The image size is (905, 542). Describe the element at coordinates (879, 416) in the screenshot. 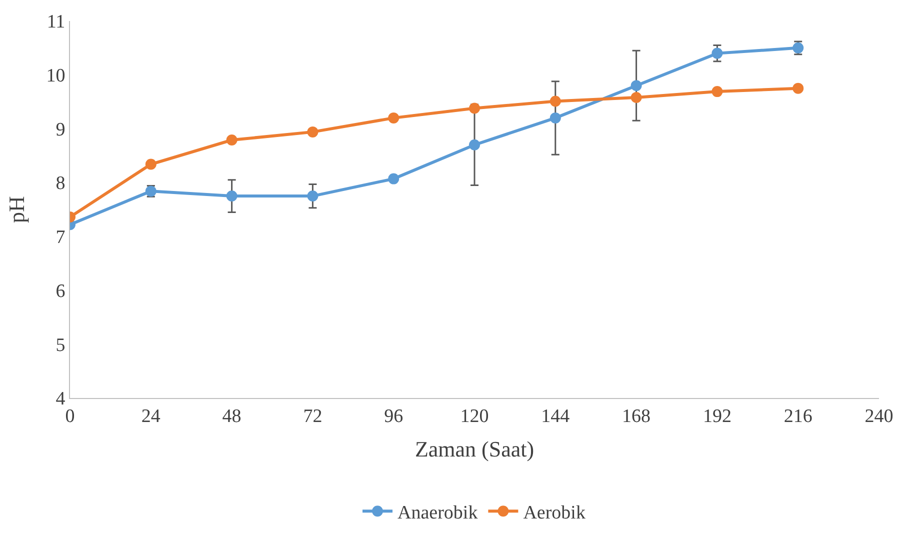

I see `x-tick-label: 240` at that location.